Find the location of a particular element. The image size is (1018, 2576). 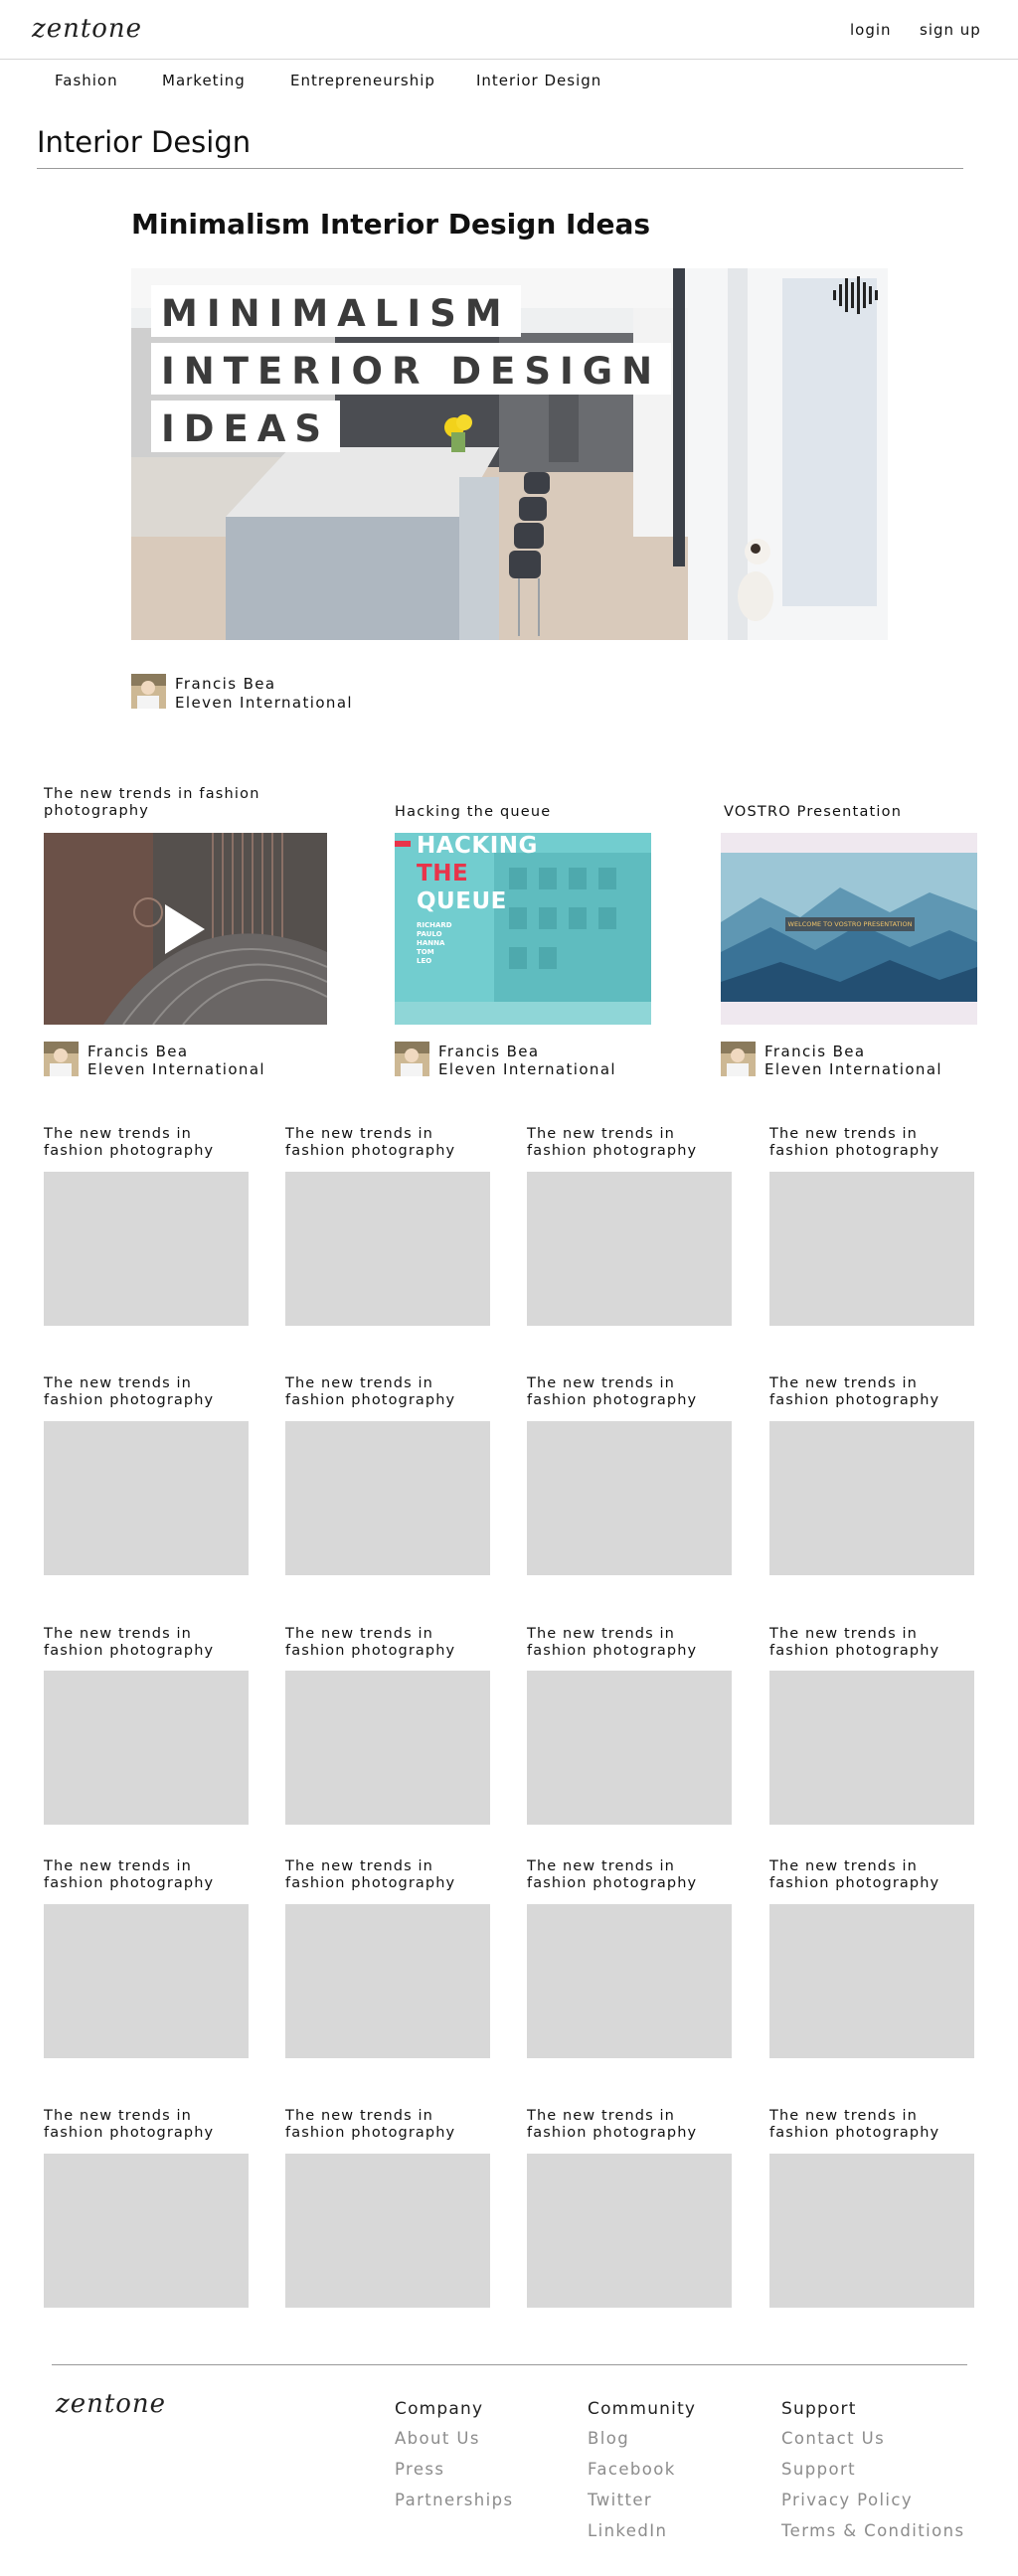

thumb-title-line: QUEUE is located at coordinates (462, 901).